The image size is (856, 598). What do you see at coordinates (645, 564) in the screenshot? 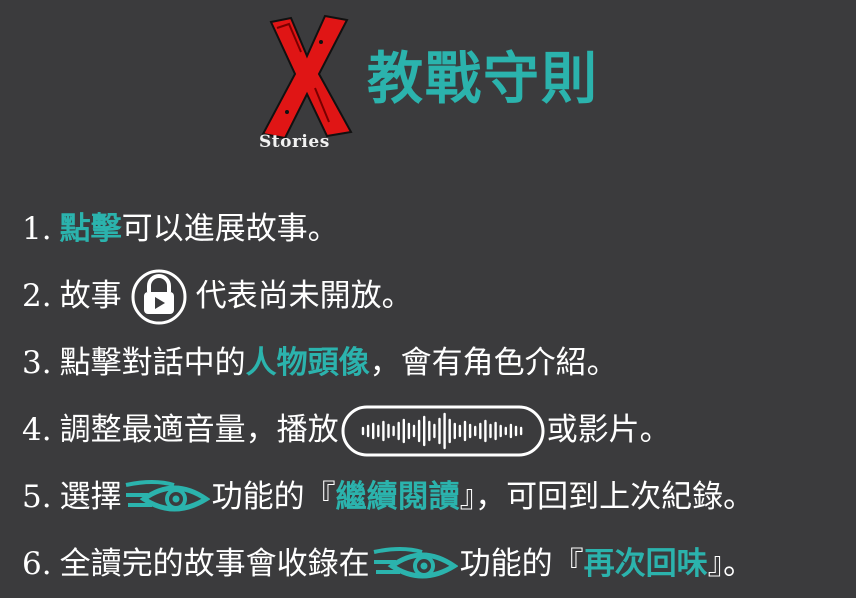
I see `highlight-text: 再次回味` at bounding box center [645, 564].